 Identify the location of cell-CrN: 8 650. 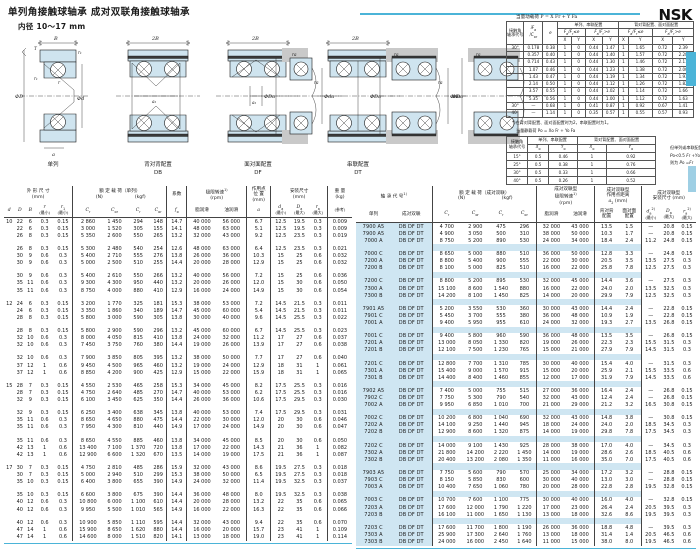
(88, 440).